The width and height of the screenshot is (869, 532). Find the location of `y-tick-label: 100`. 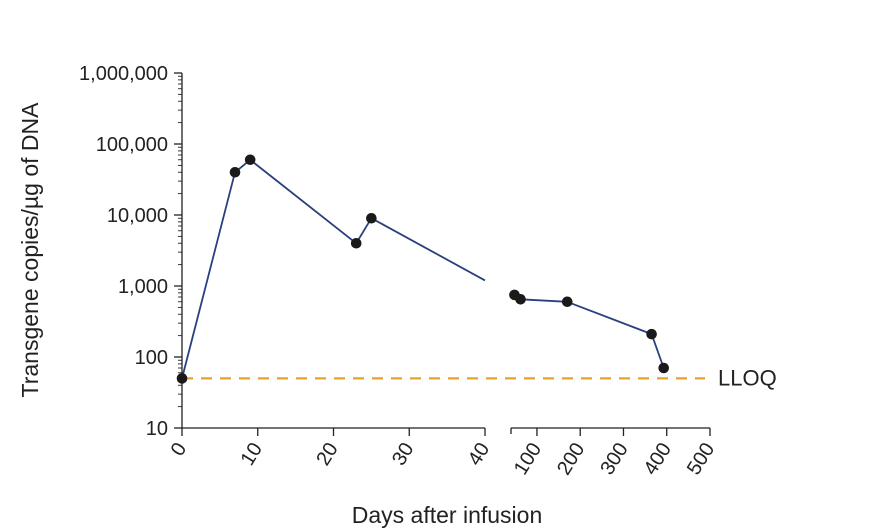

y-tick-label: 100 is located at coordinates (151, 358).